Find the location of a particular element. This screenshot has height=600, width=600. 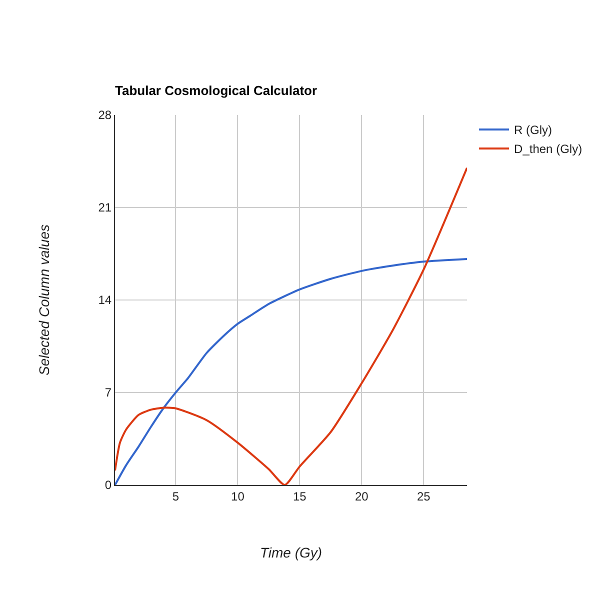

y-tick-label: 7 is located at coordinates (108, 393).